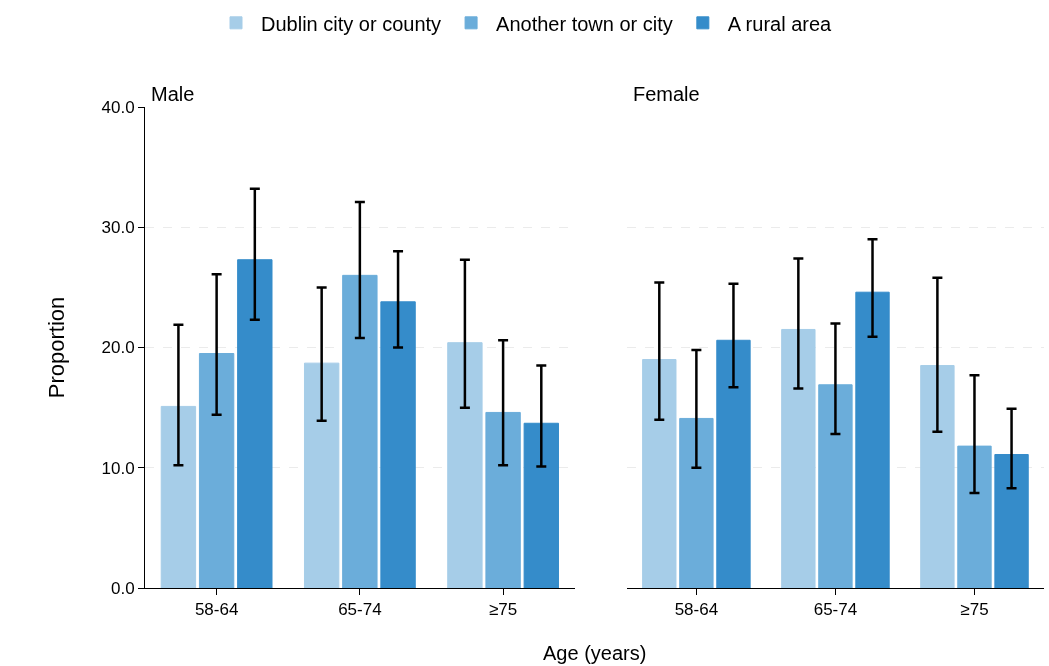  What do you see at coordinates (584, 23) in the screenshot?
I see `legend-label: Another town or city` at bounding box center [584, 23].